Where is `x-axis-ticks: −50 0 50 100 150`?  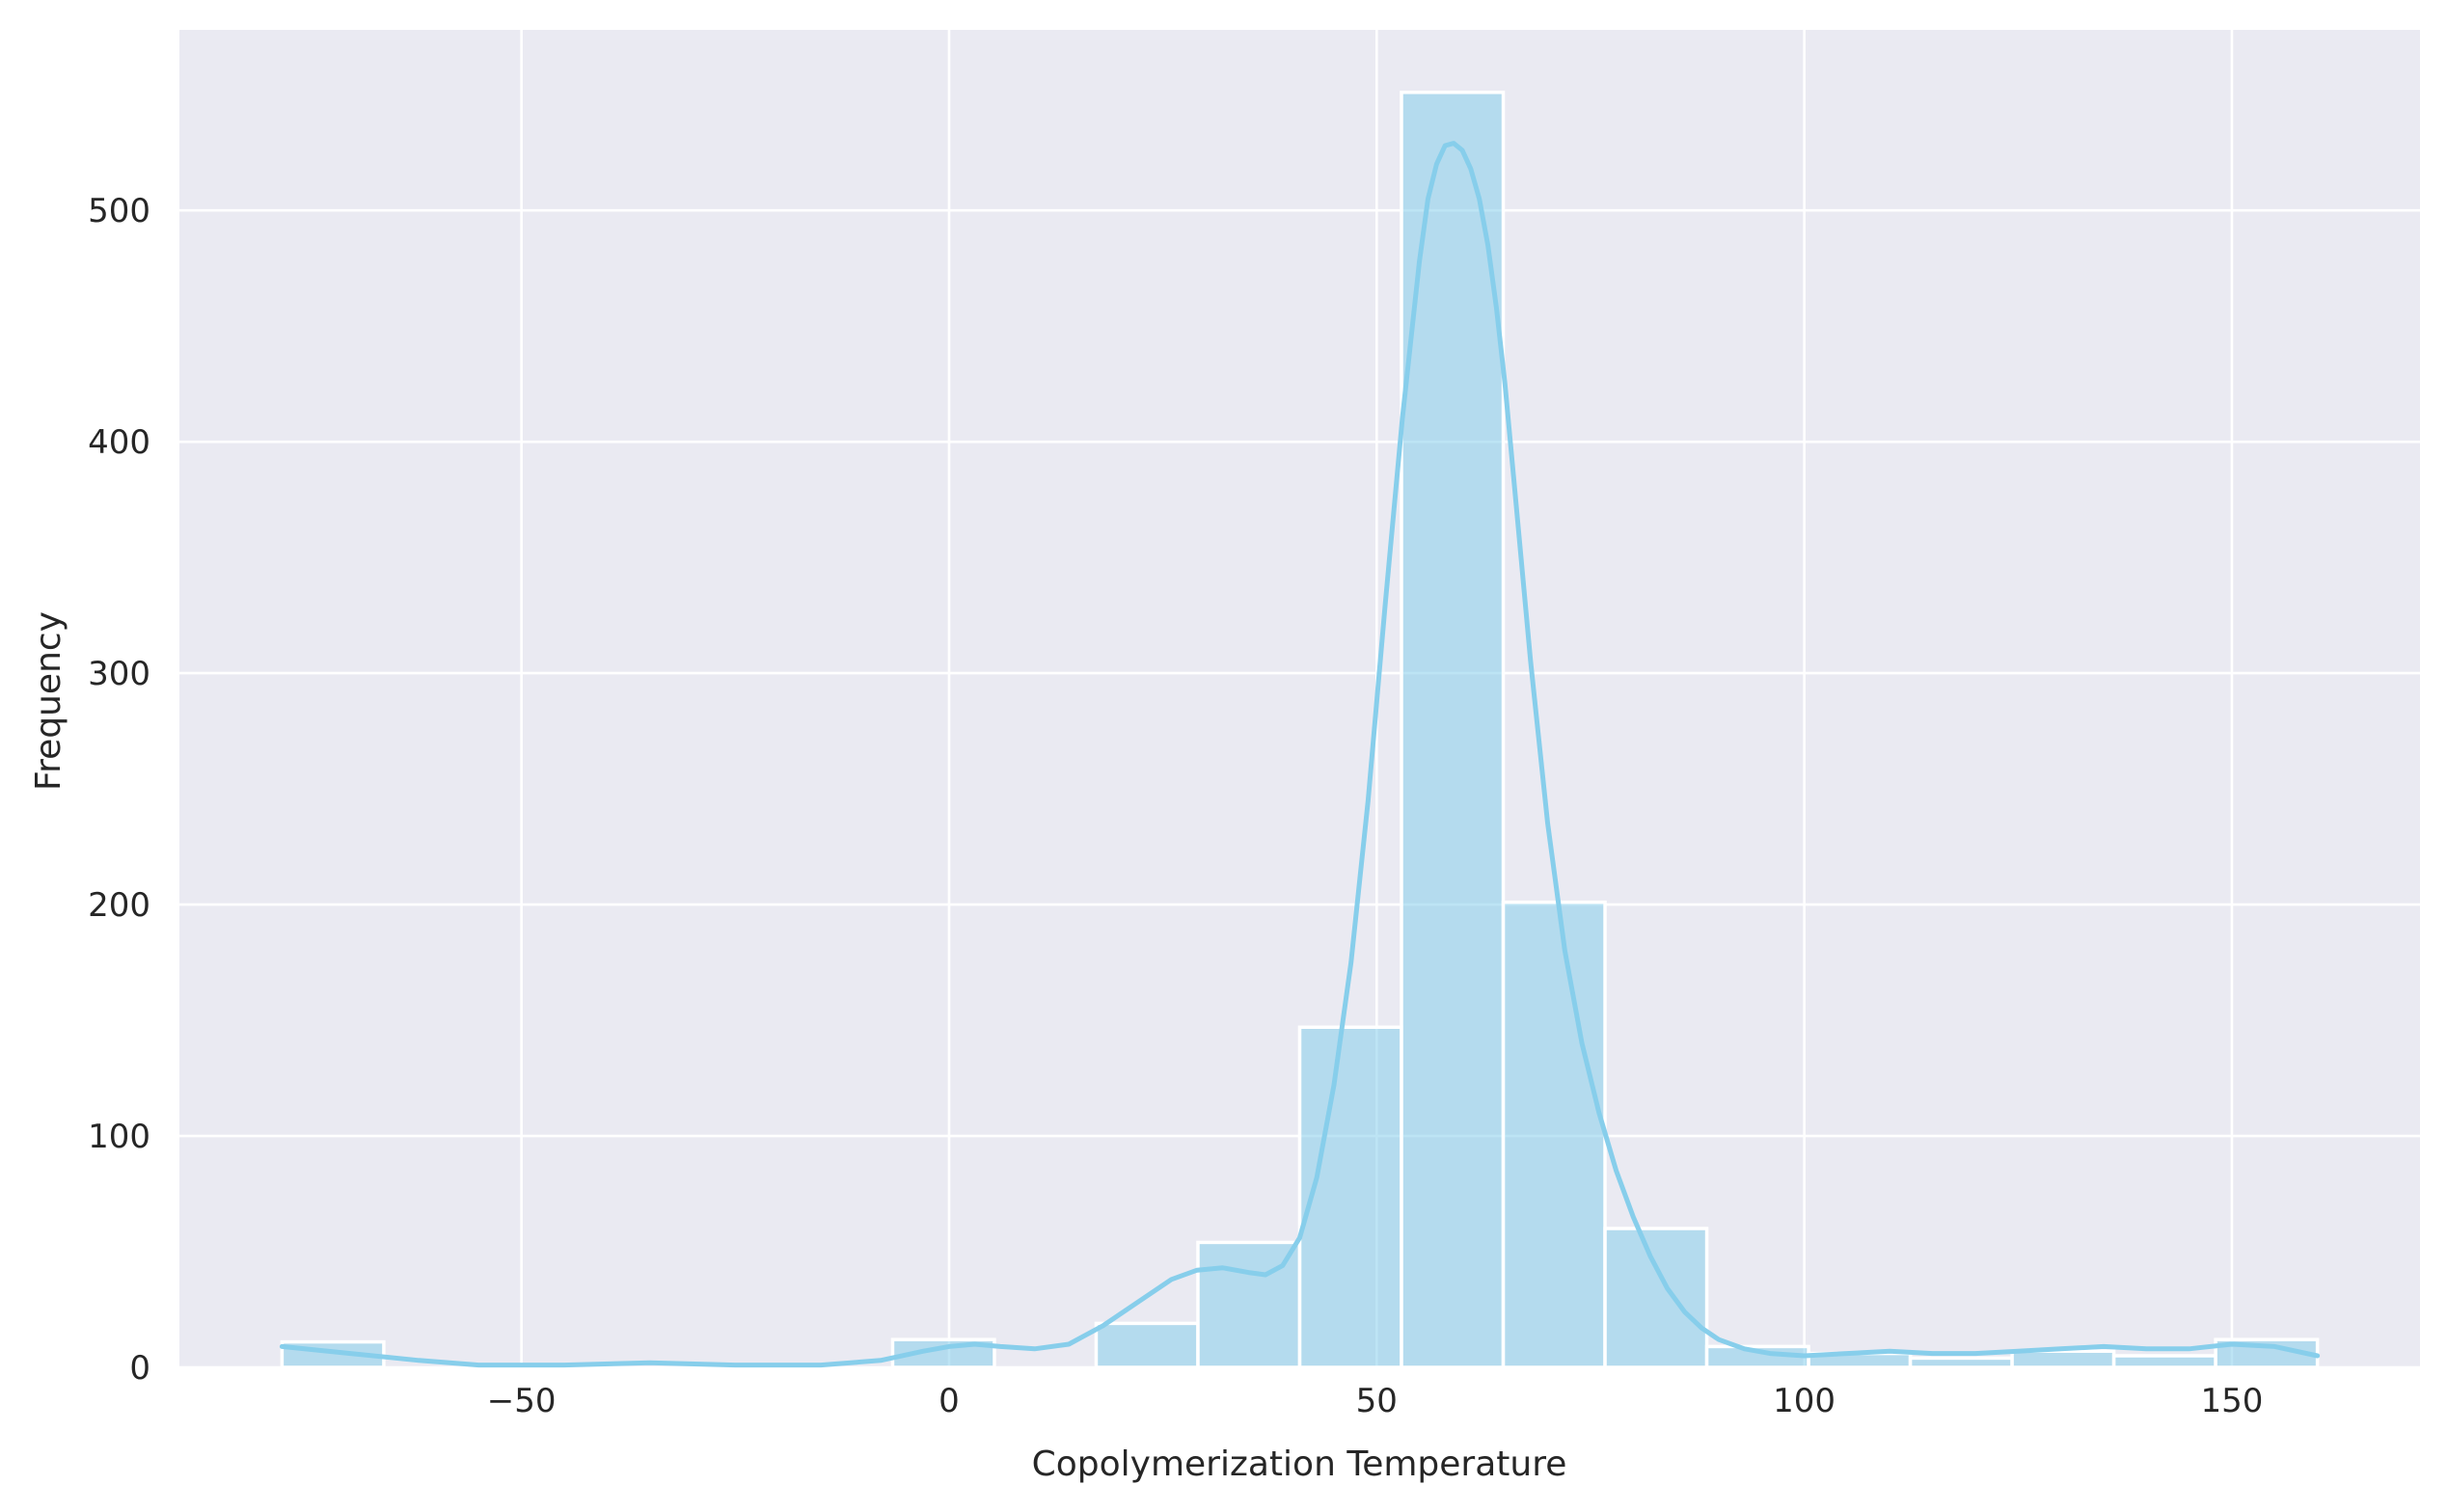
x-axis-ticks: −50 0 50 100 150 is located at coordinates (1375, 1401).